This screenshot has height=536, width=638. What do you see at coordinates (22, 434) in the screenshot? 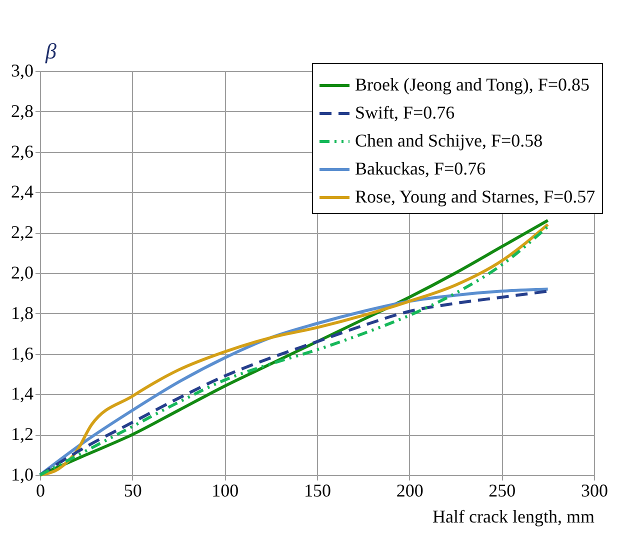
I see `y-tick-label: 1,2` at bounding box center [22, 434].